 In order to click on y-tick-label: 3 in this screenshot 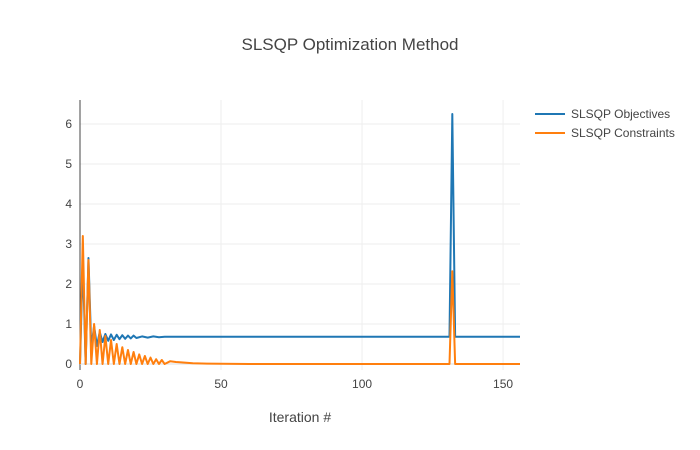, I will do `click(68, 244)`.